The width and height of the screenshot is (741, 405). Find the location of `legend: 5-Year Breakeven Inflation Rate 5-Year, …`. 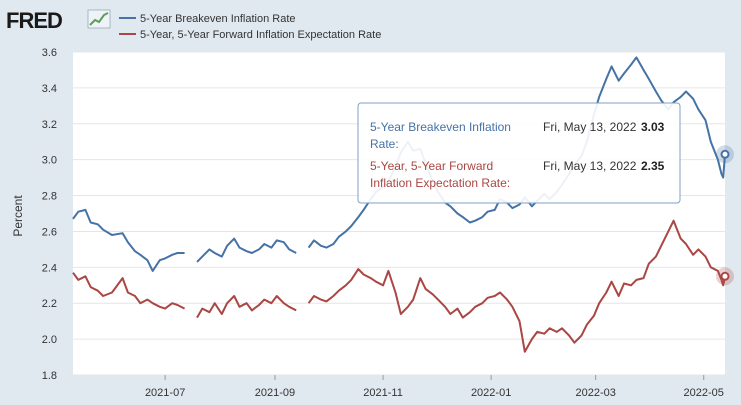

legend: 5-Year Breakeven Inflation Rate 5-Year, … is located at coordinates (250, 27).